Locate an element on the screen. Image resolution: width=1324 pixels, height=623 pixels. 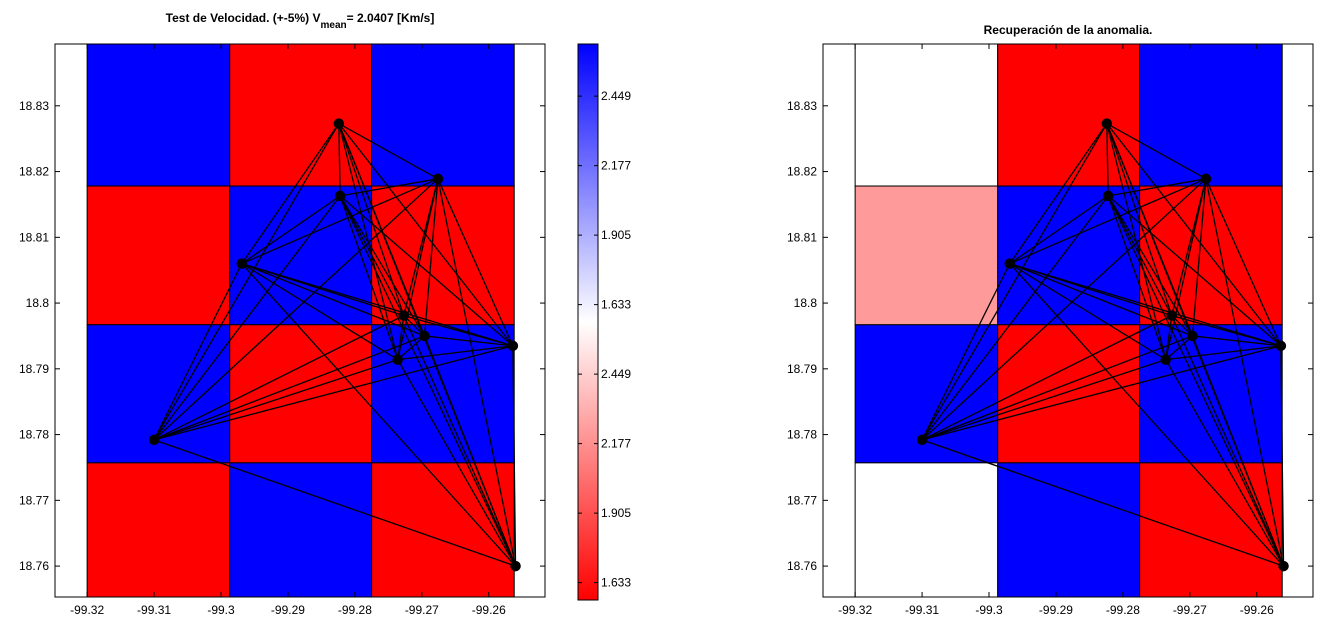
y-tick-label: 18.83 is located at coordinates (34, 106).